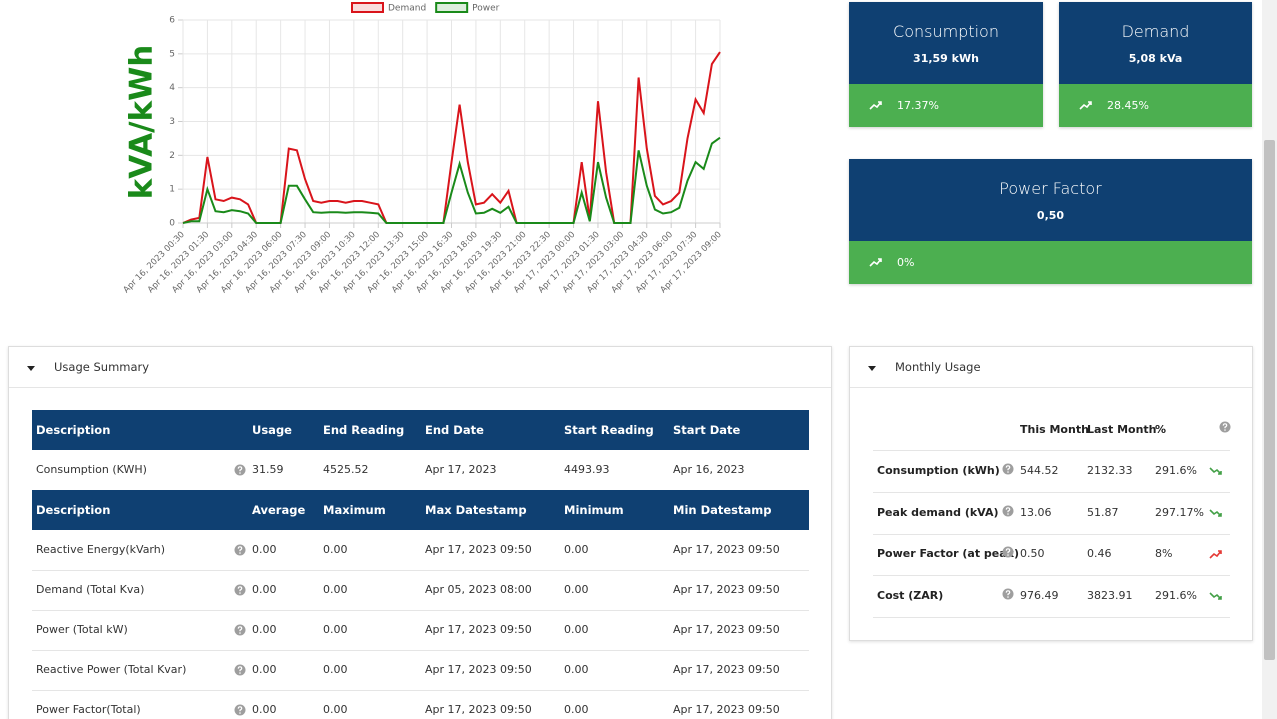 This screenshot has height=719, width=1277. Describe the element at coordinates (709, 469) in the screenshot. I see `table-cell: Apr 16, 2023` at that location.